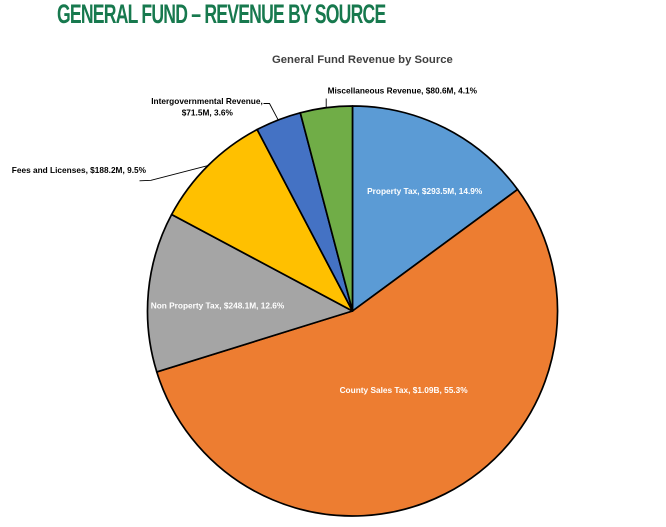 The height and width of the screenshot is (527, 666). I want to click on svg-text: Intergovernmental Revenue,, so click(207, 101).